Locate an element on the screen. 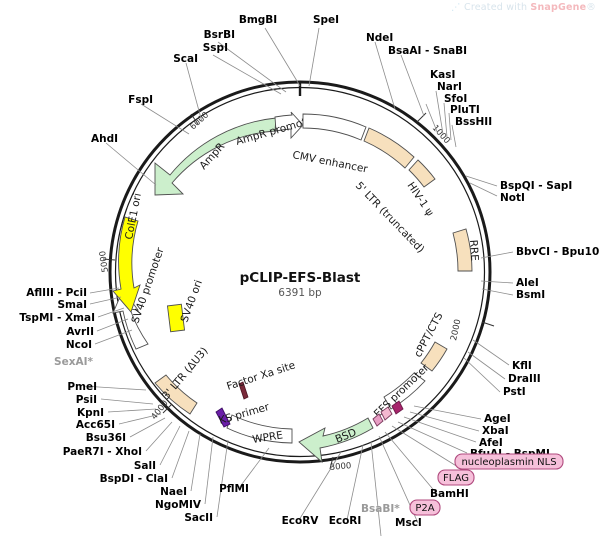 The height and width of the screenshot is (559, 600). enzyme-label-agei: AgeI is located at coordinates (497, 419).